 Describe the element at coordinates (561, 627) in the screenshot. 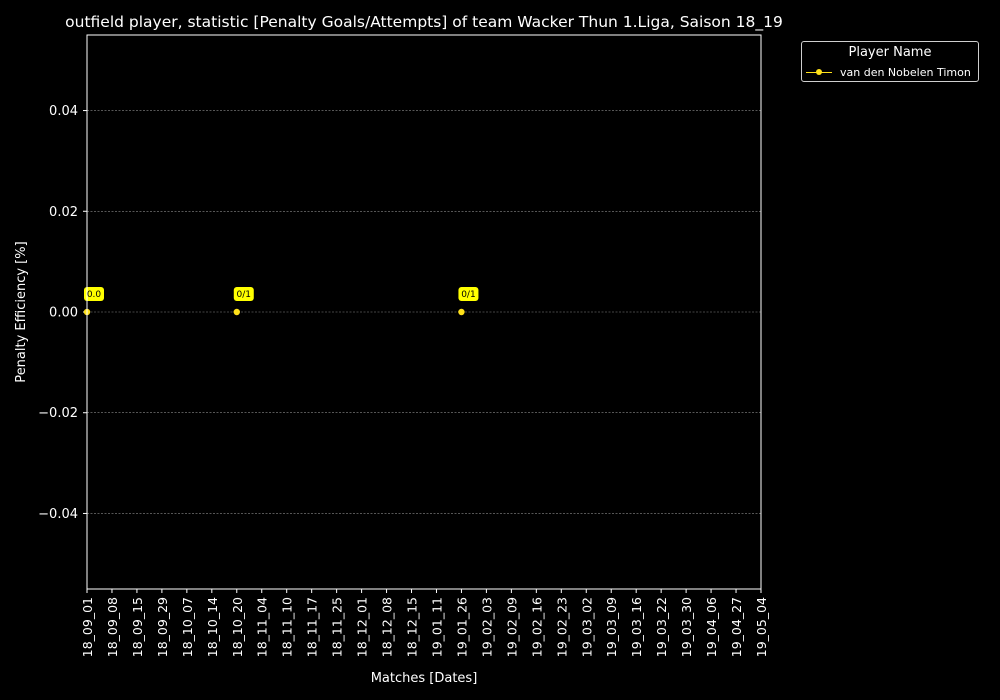

I see `x-tick-label: 19_02_23` at that location.